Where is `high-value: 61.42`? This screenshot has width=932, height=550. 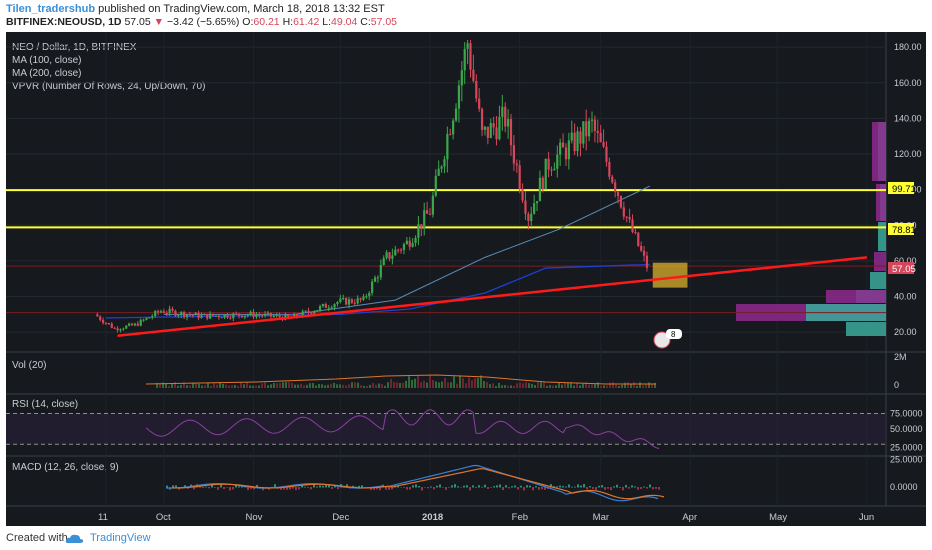
high-value: 61.42 is located at coordinates (306, 22).